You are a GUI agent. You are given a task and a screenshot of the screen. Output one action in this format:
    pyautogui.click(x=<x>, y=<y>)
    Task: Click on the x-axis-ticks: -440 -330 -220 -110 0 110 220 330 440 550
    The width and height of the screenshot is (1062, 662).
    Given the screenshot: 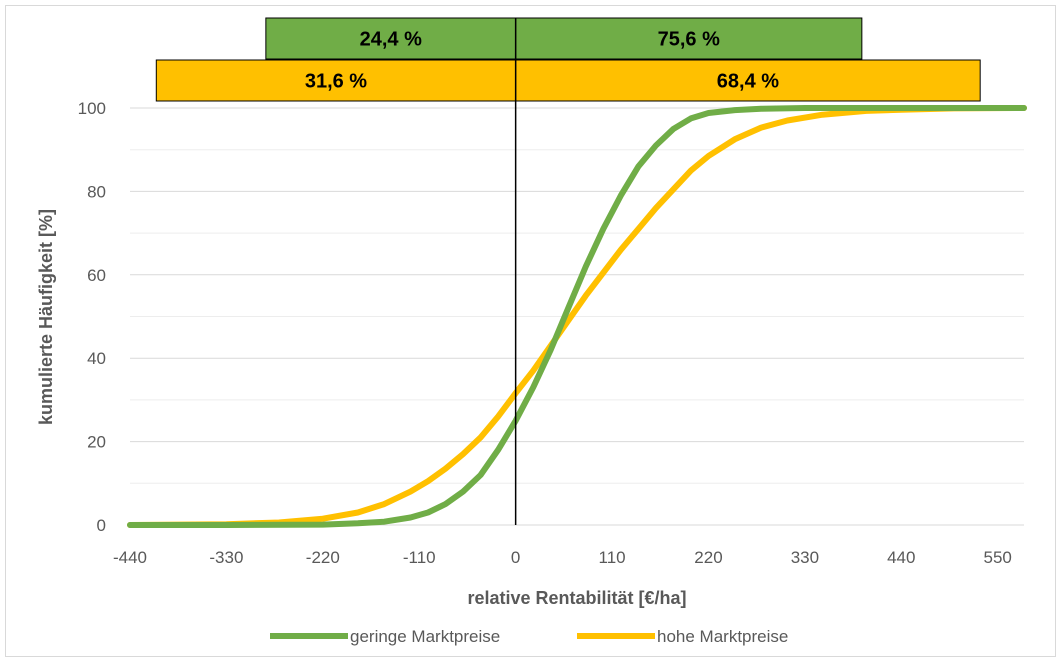 What is the action you would take?
    pyautogui.click(x=562, y=557)
    